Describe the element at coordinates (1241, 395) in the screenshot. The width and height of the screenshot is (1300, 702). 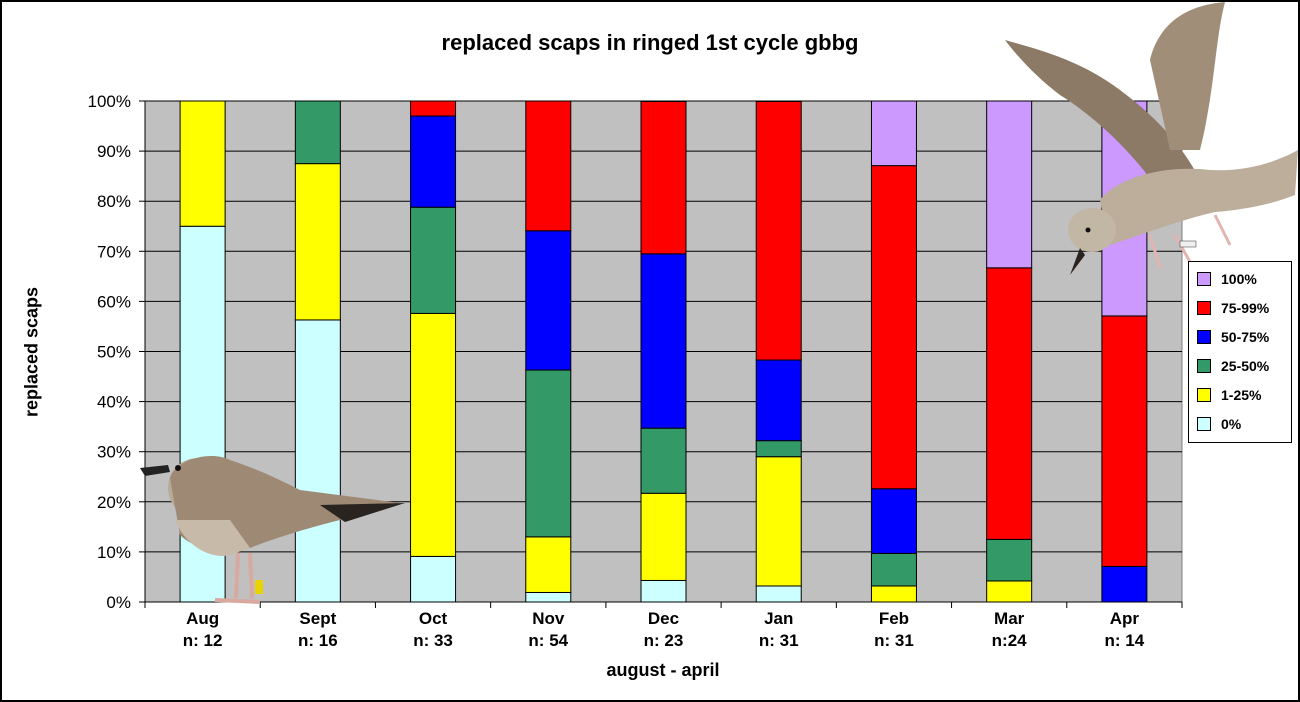
I see `legend-label: 1-25%` at that location.